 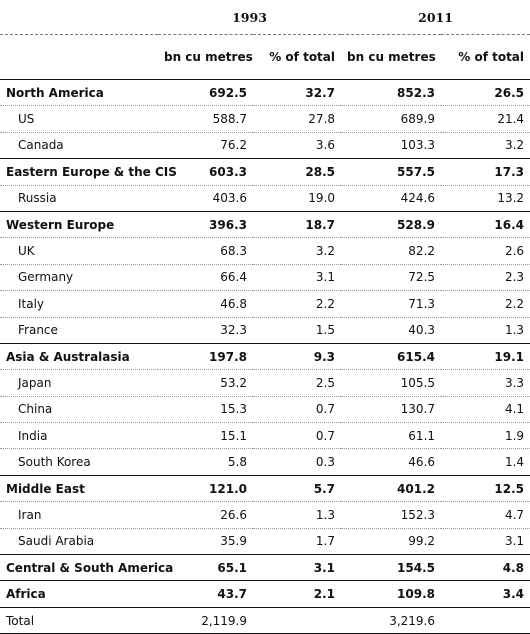 I want to click on share-2011-cell: 17.3, so click(x=485, y=172).